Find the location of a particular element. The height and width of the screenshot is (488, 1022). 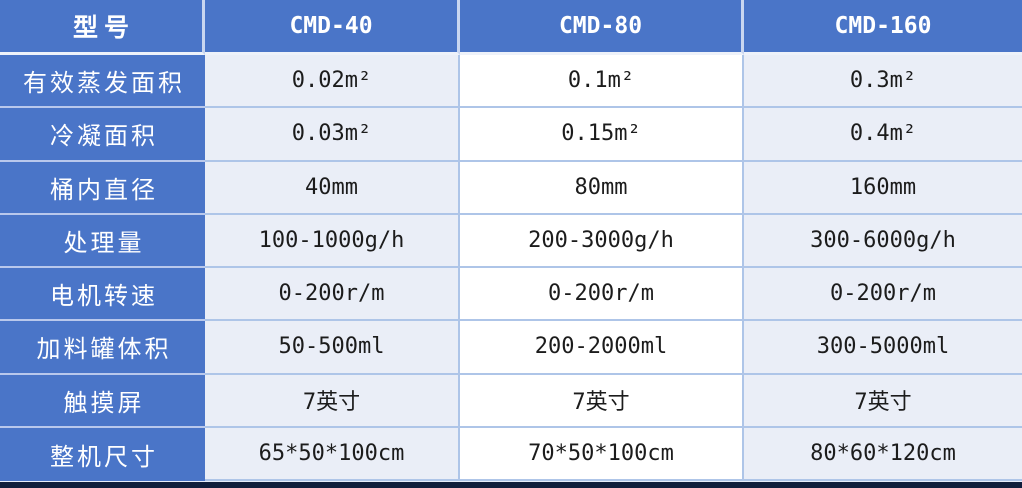

spec-value-cell: 80*60*120cm is located at coordinates (883, 454).